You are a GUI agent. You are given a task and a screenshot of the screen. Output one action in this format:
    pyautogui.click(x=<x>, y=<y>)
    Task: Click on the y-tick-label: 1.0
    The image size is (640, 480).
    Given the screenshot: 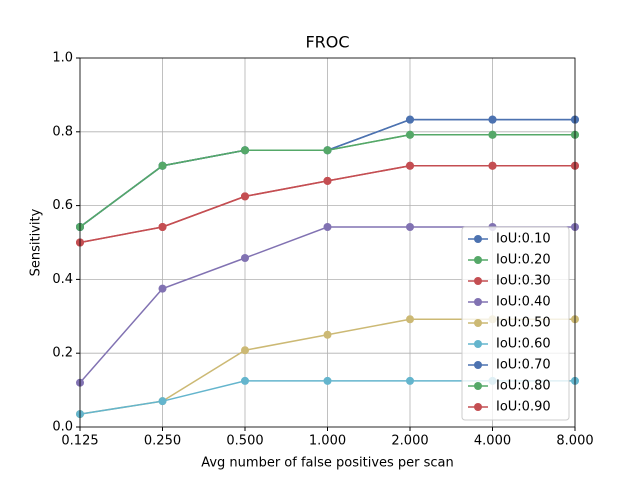 What is the action you would take?
    pyautogui.click(x=62, y=58)
    